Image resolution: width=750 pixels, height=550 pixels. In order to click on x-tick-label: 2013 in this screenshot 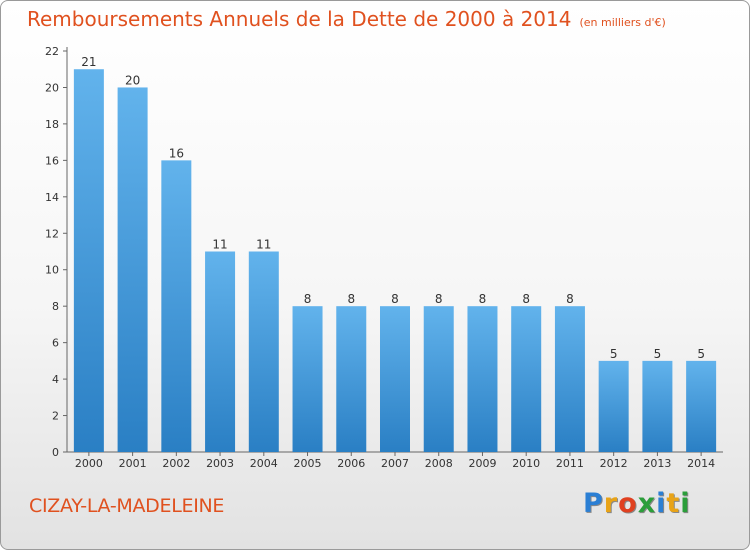, I will do `click(657, 463)`.